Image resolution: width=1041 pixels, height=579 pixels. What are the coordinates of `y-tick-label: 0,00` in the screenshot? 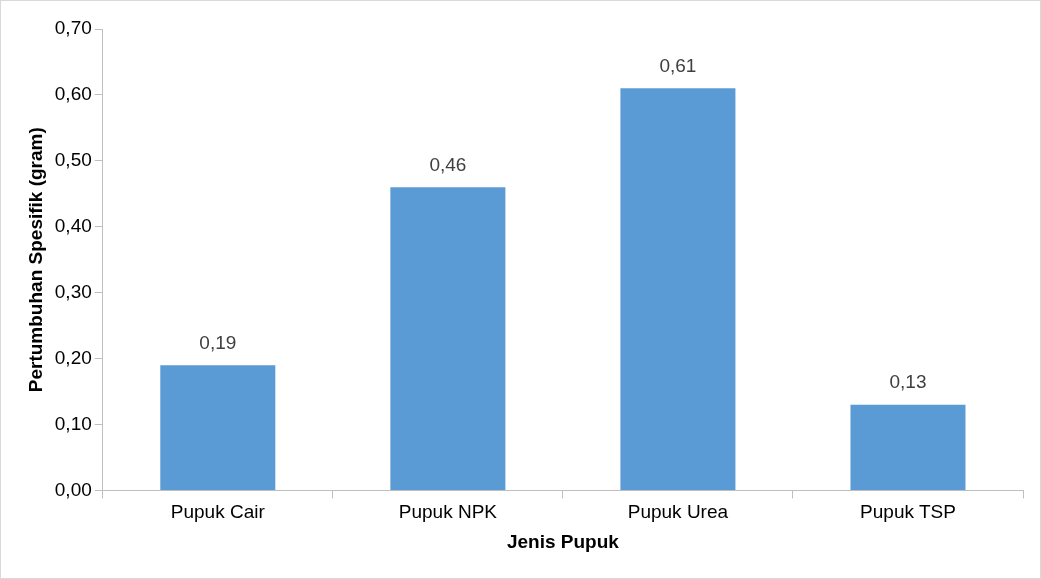 It's located at (73, 489).